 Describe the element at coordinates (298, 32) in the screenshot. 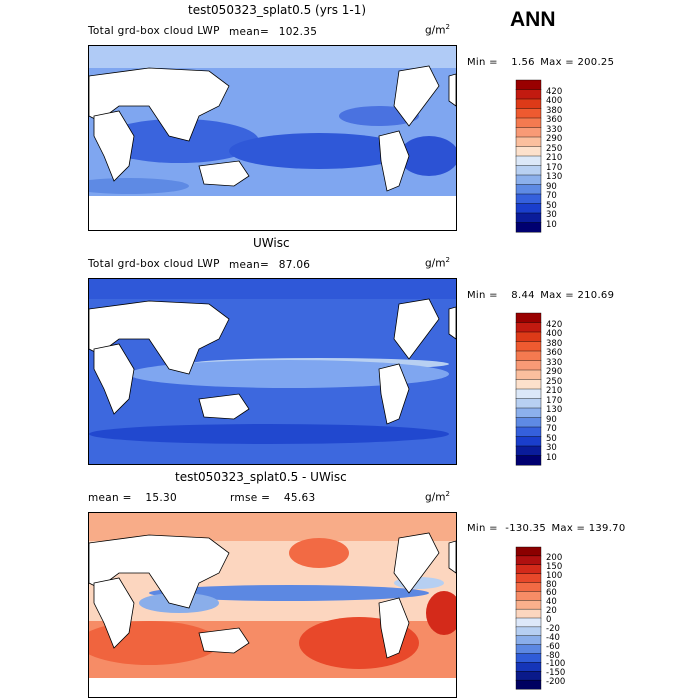

I see `panel1-mean-value: 102.35` at that location.